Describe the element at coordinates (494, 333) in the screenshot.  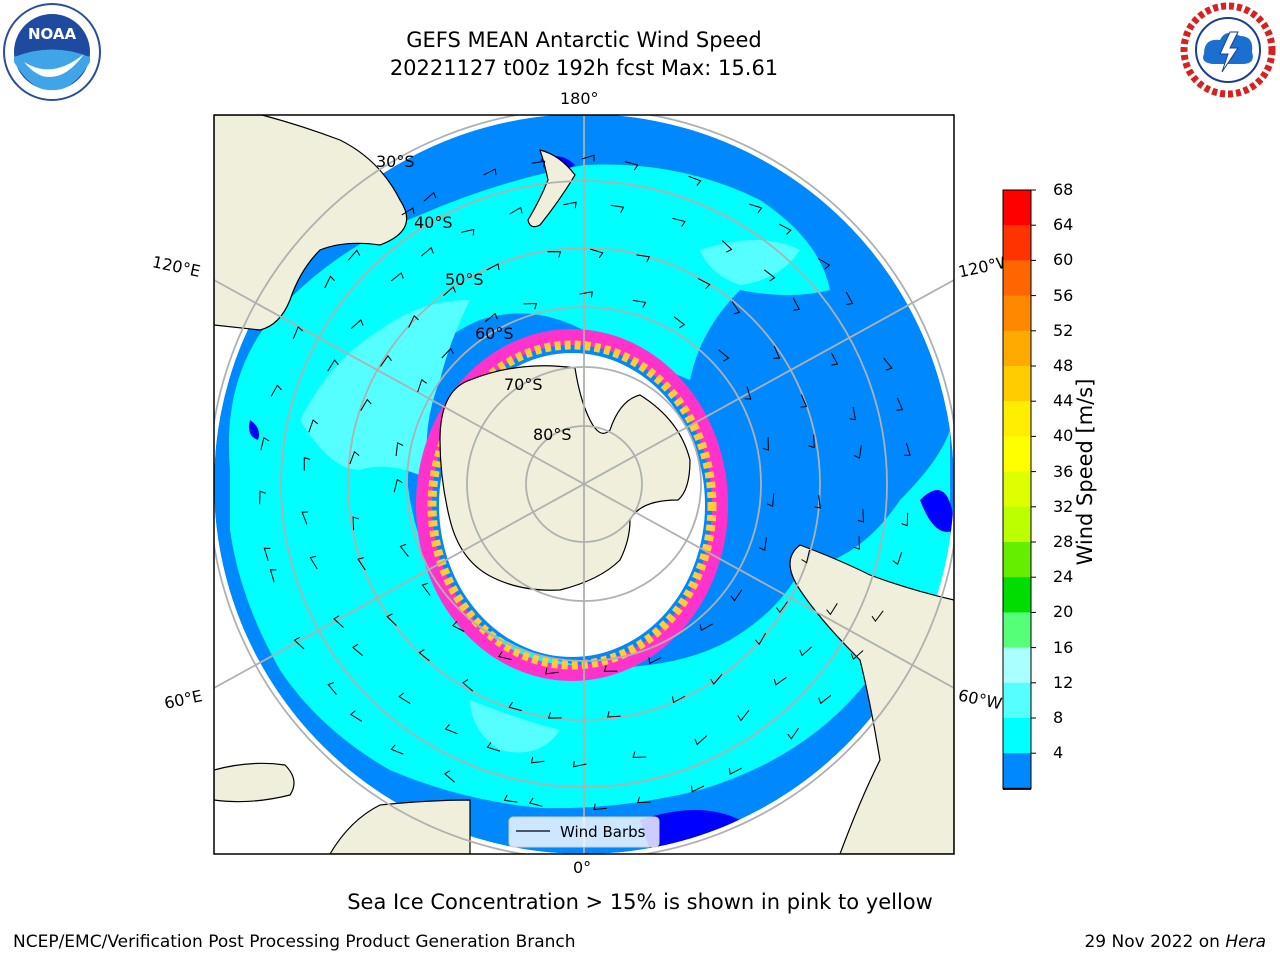
I see `lat-label-60s: 60°S` at that location.